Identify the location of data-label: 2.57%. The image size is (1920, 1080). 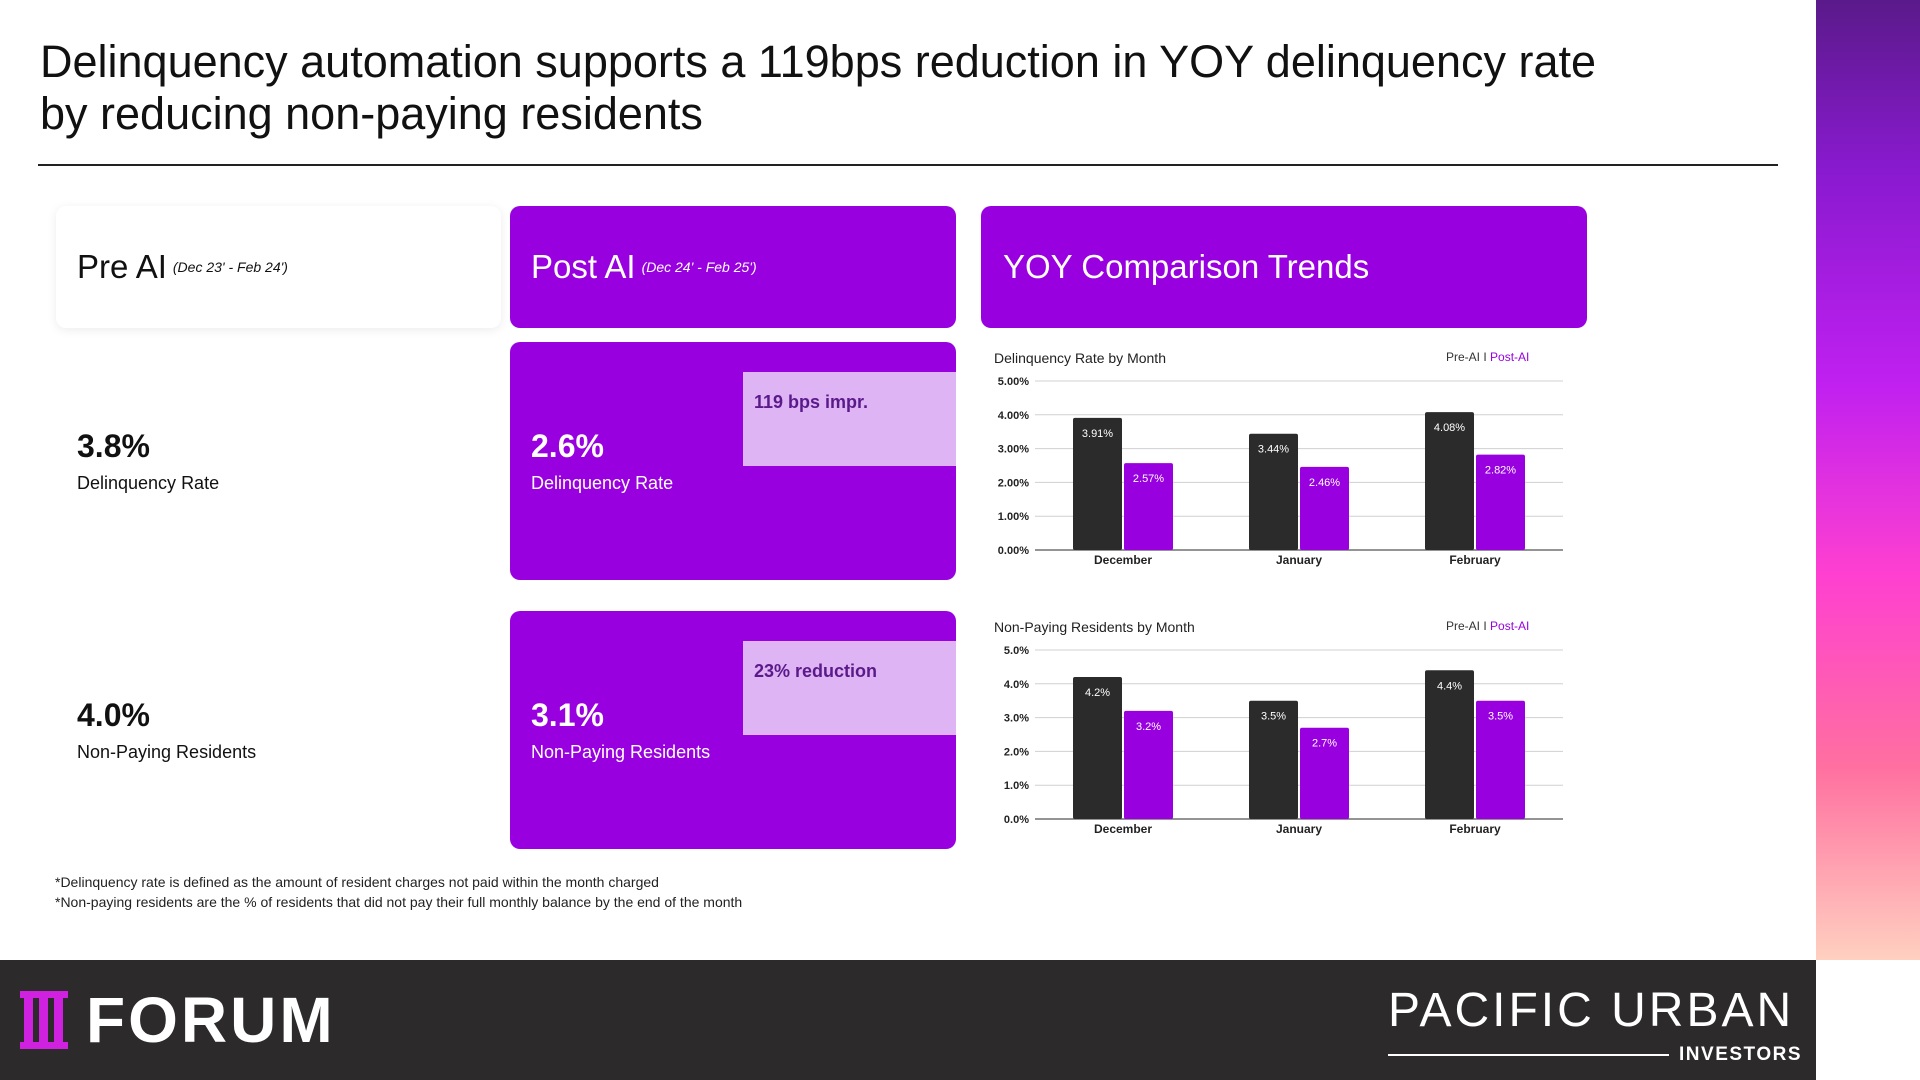
(1148, 479).